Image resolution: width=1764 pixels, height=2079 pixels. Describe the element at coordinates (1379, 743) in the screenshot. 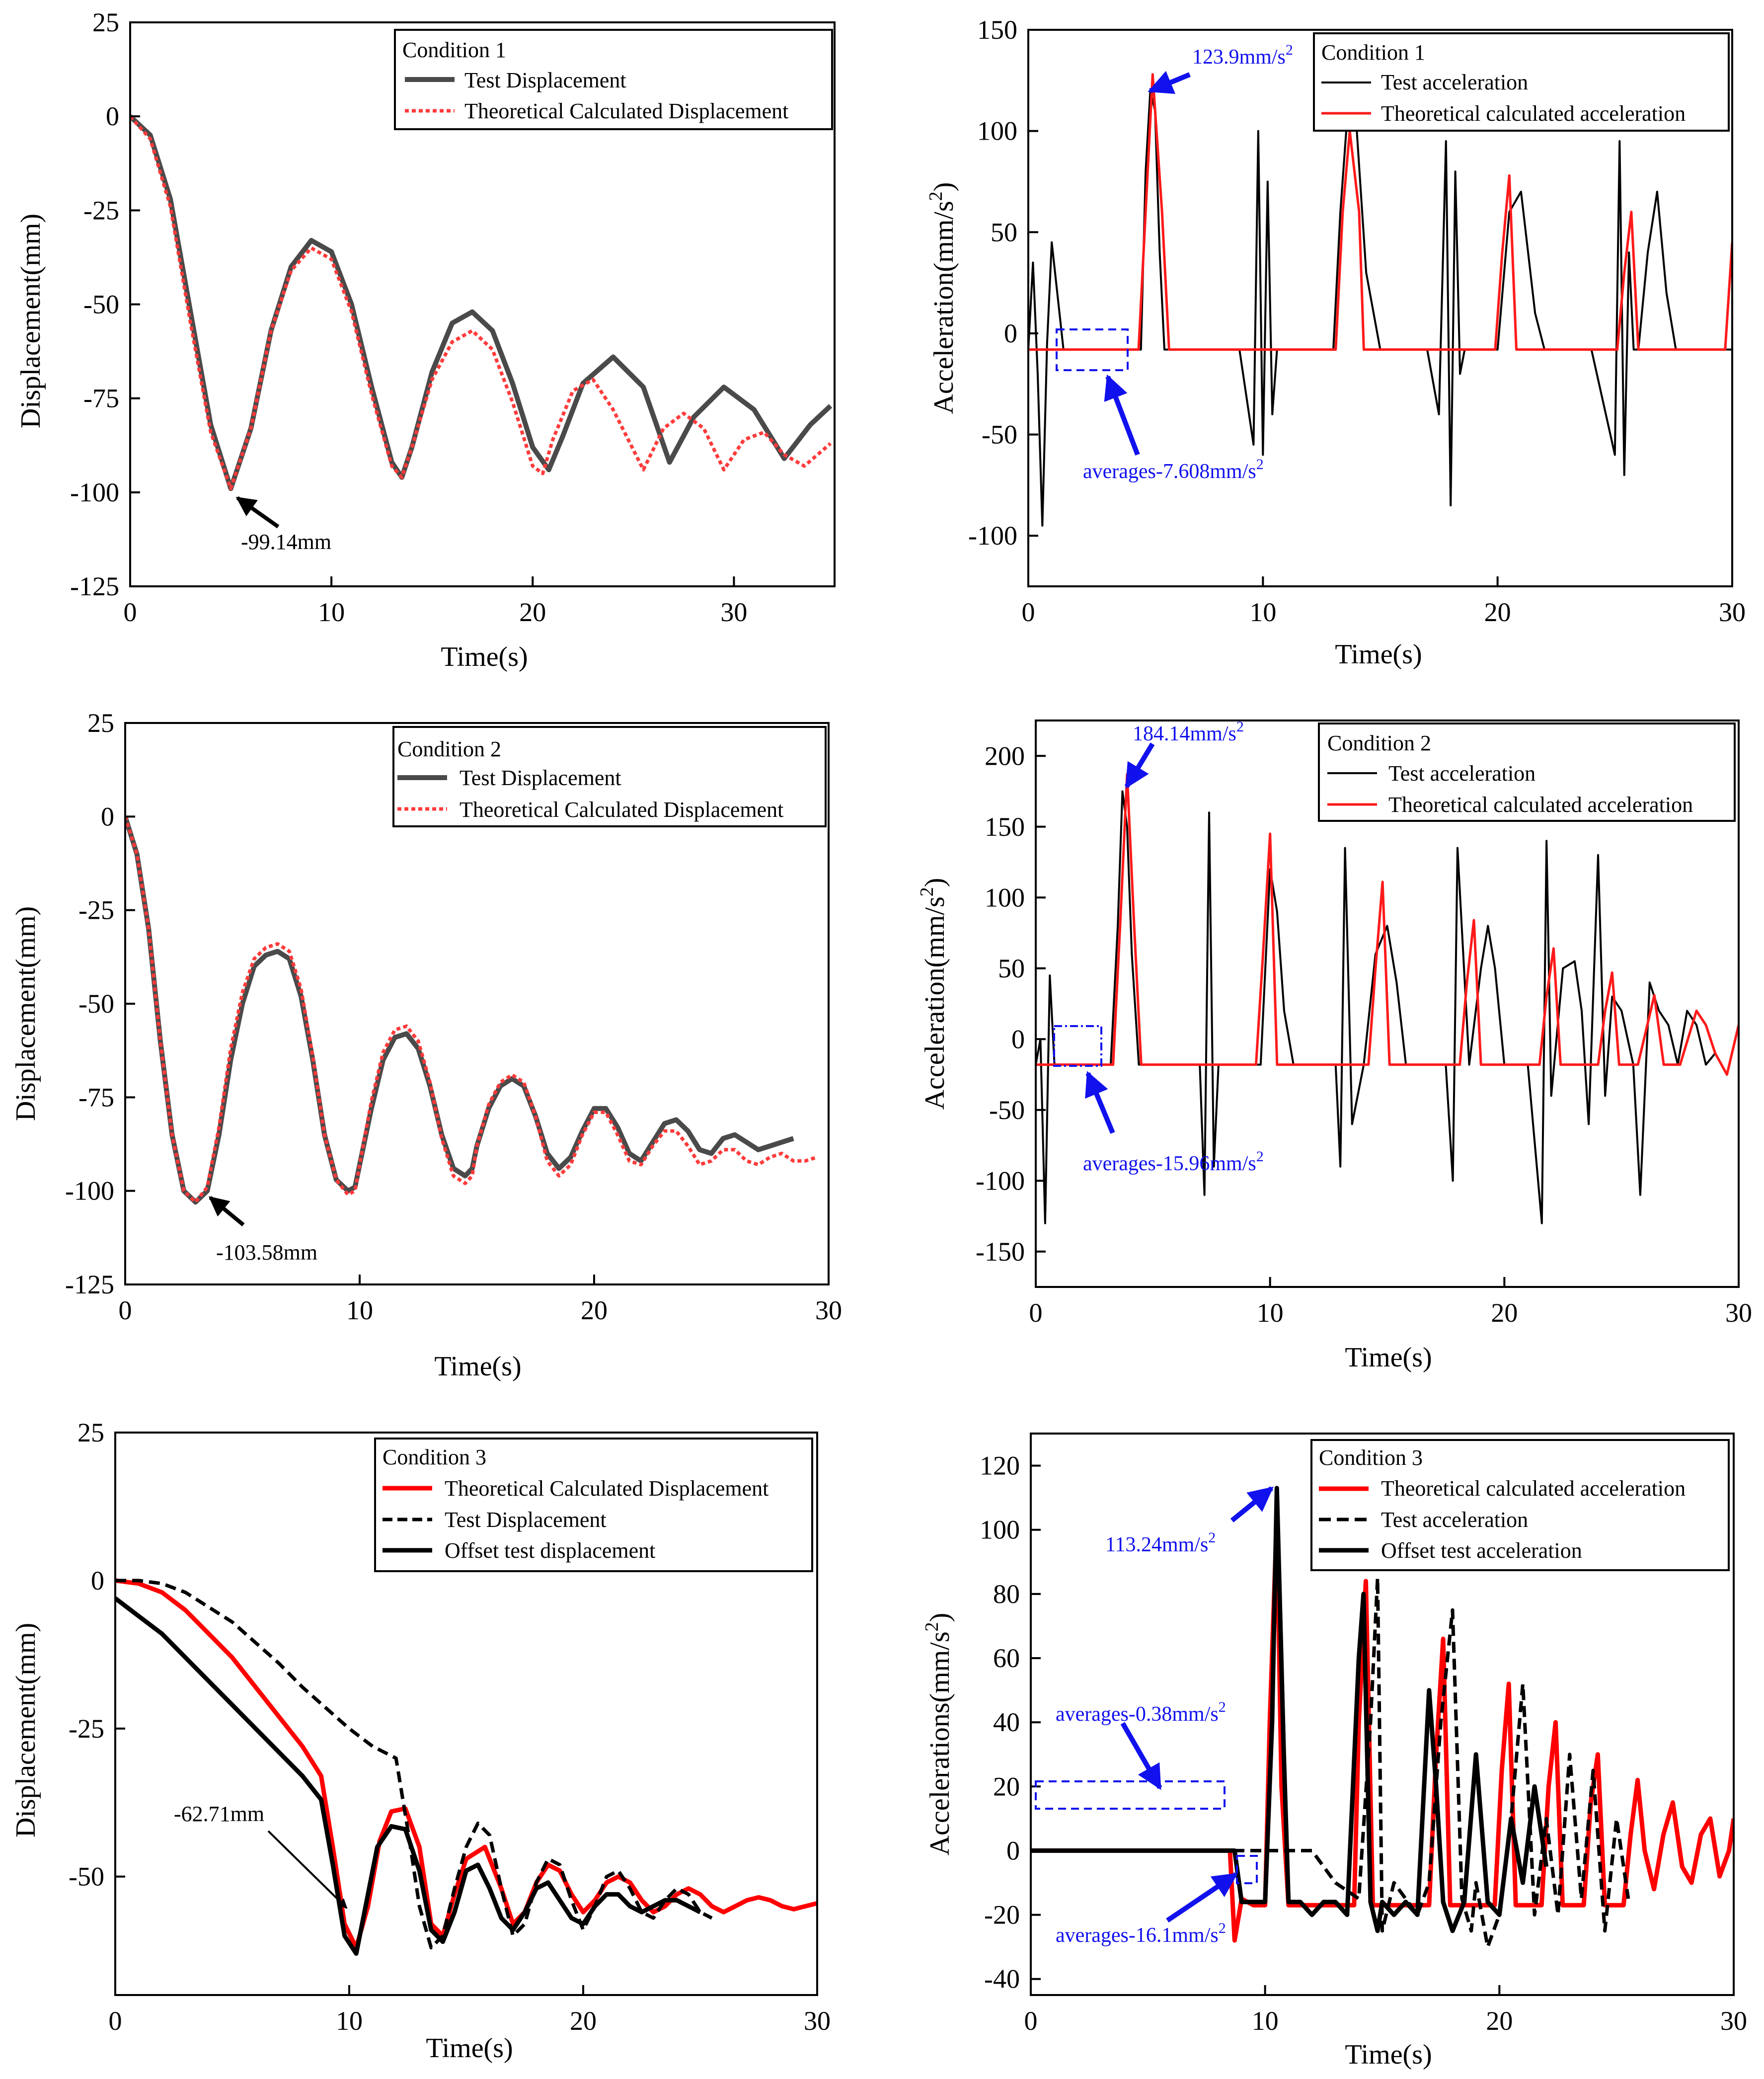

I see `legend-title: Condition 2` at that location.